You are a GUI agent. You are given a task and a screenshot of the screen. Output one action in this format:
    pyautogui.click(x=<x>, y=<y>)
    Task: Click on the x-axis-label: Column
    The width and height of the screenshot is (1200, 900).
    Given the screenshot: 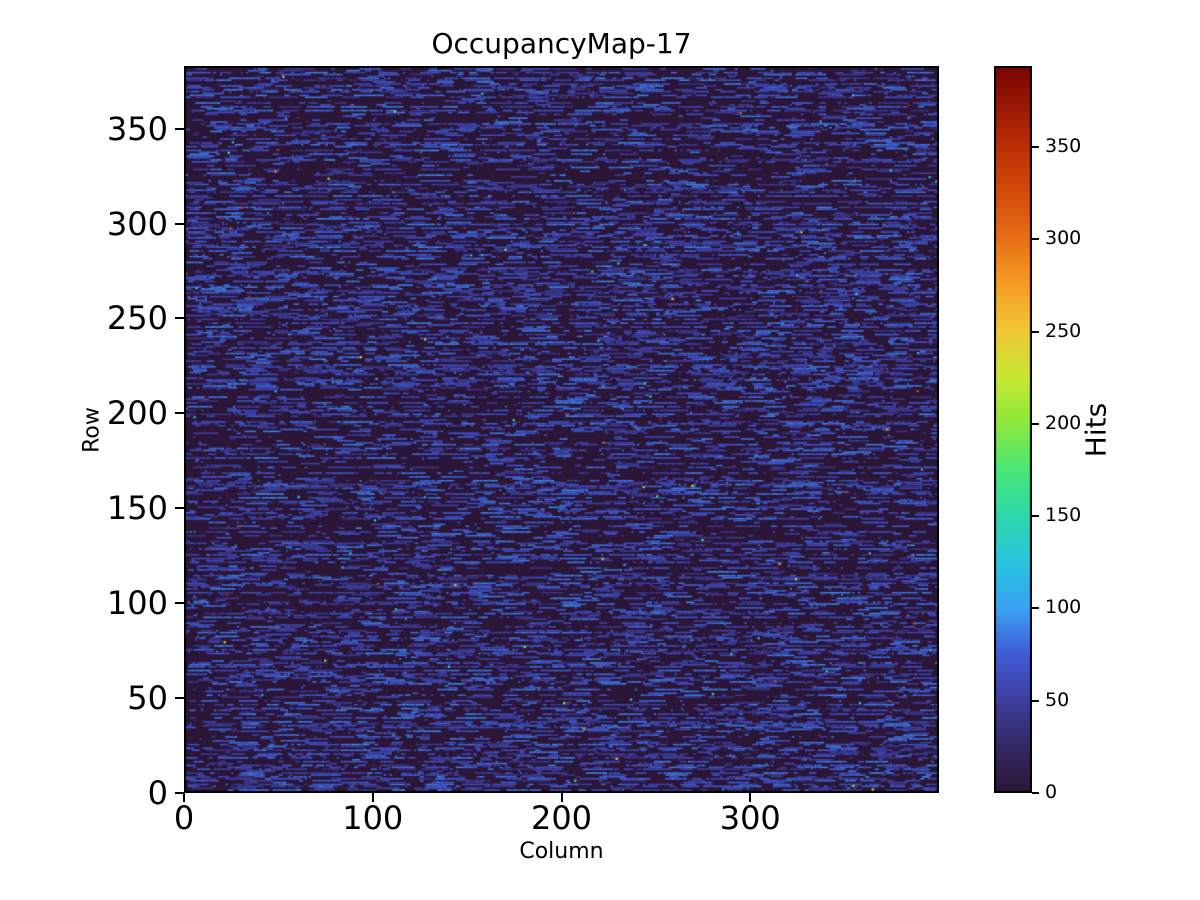 What is the action you would take?
    pyautogui.click(x=561, y=851)
    